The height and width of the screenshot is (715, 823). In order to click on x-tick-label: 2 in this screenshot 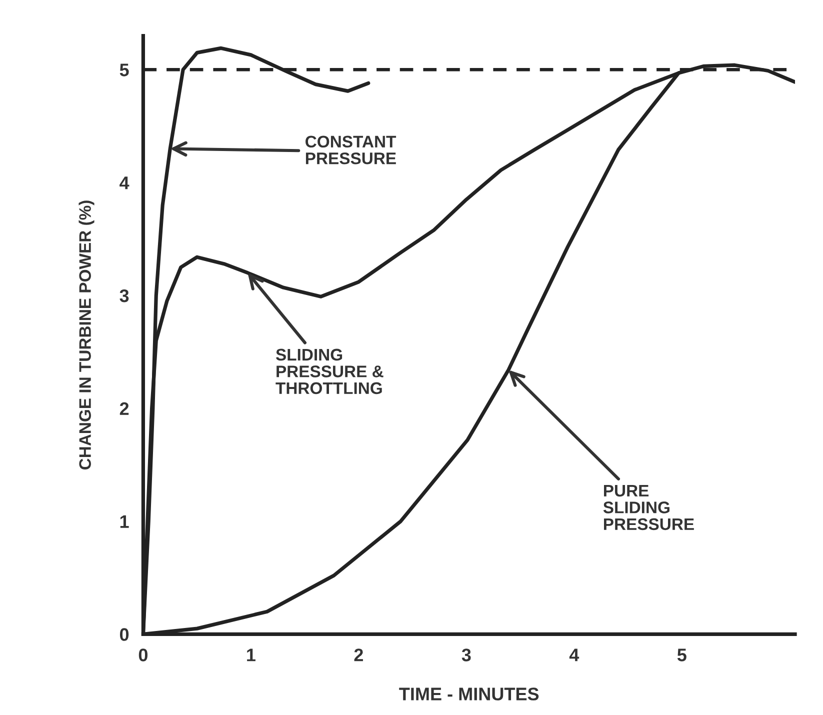, I will do `click(358, 655)`.